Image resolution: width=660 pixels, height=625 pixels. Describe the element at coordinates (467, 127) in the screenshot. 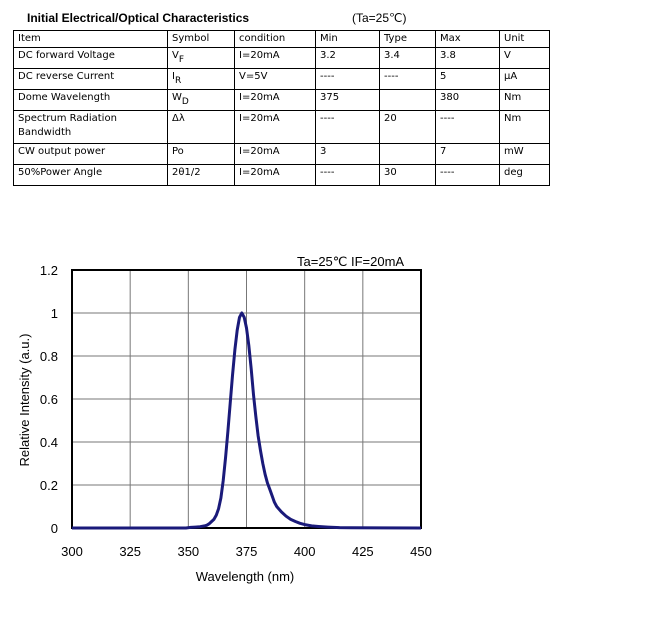

I see `cell-max: ----` at that location.